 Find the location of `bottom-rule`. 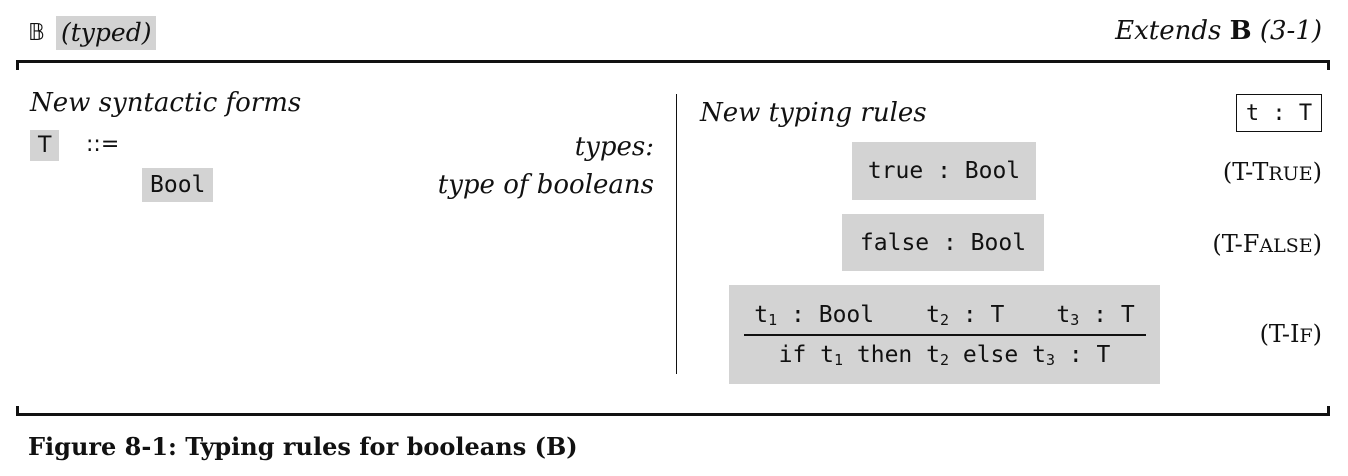

bottom-rule is located at coordinates (673, 414).